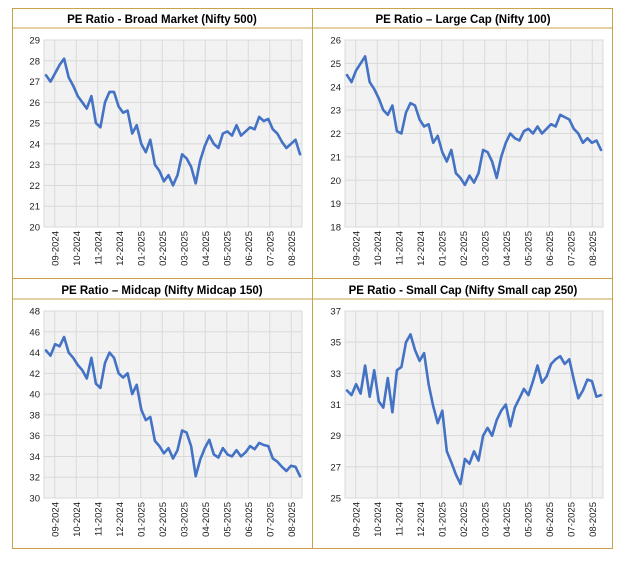 The width and height of the screenshot is (626, 566). What do you see at coordinates (34, 499) in the screenshot?
I see `y-tick-label: 30` at bounding box center [34, 499].